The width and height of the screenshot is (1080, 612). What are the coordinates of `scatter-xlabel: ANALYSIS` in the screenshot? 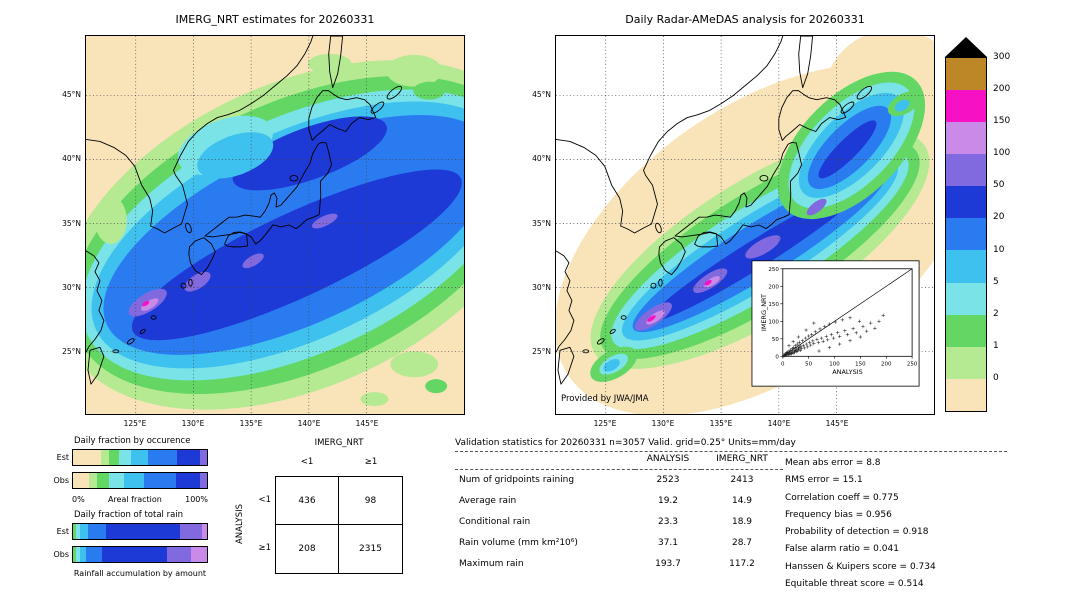 It's located at (847, 372).